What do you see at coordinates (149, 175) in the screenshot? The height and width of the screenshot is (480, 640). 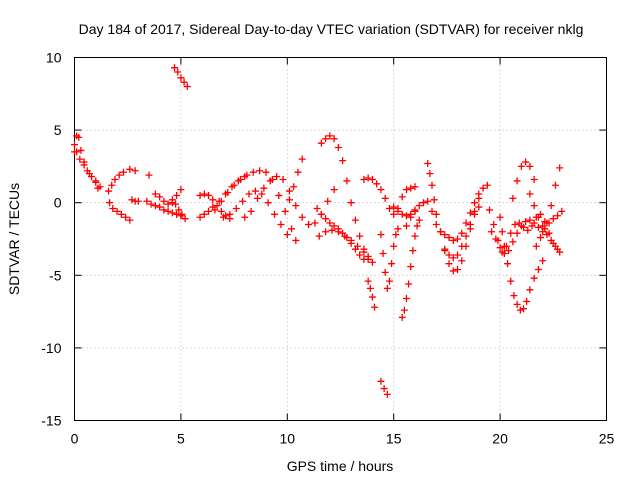 I see `series-s06` at bounding box center [149, 175].